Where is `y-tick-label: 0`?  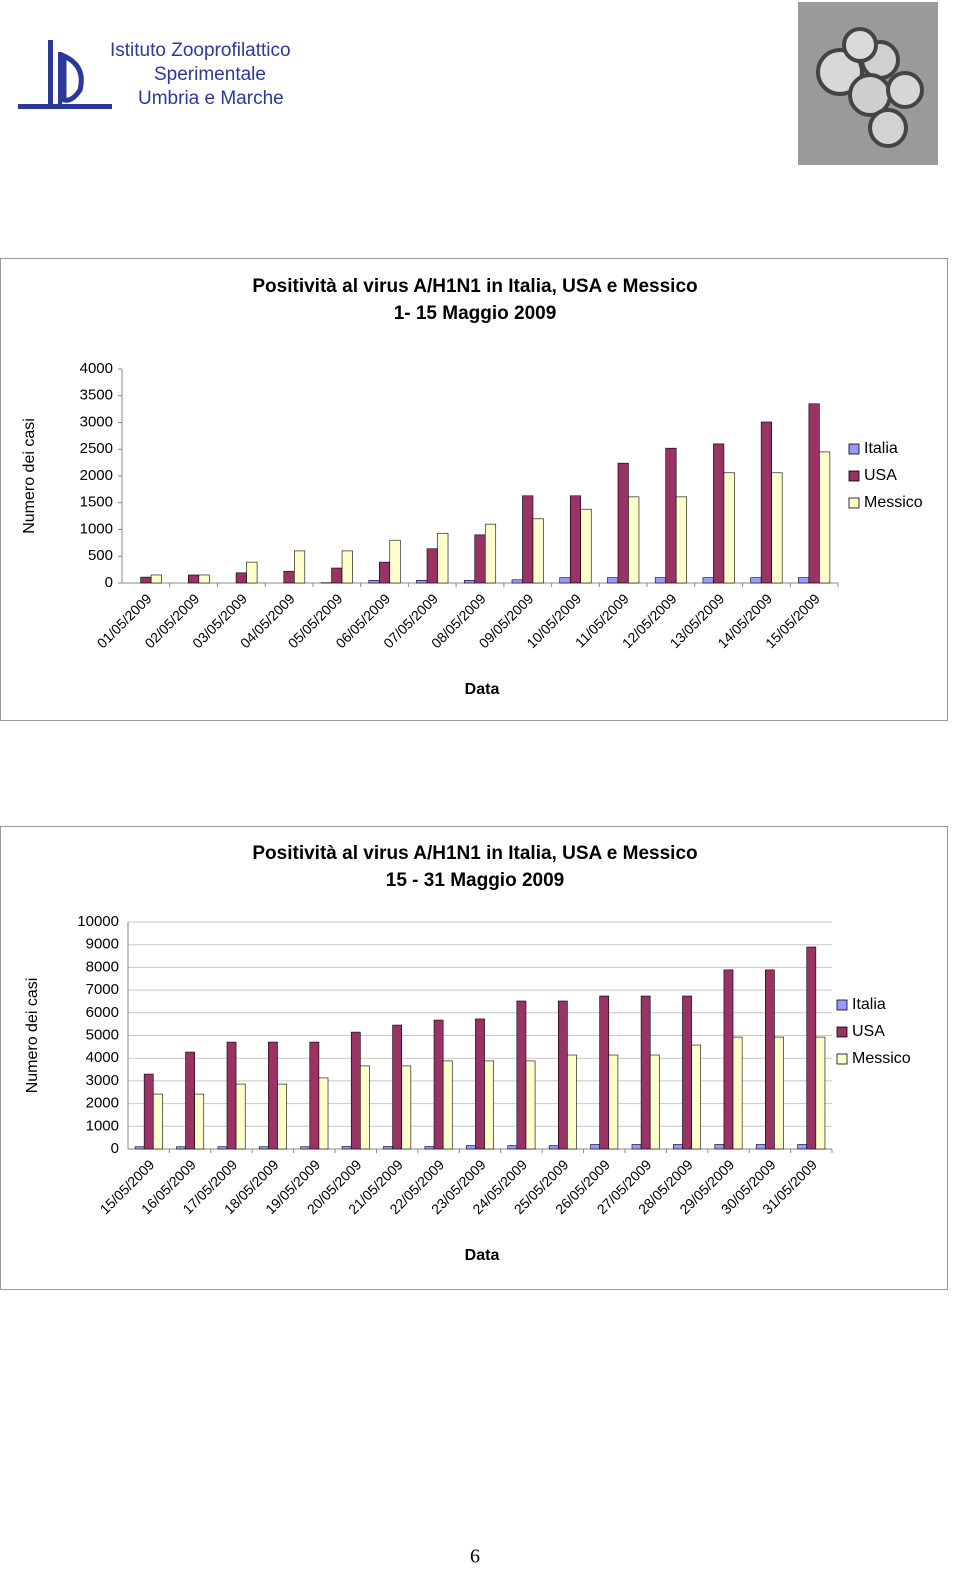
y-tick-label: 0 is located at coordinates (115, 1148).